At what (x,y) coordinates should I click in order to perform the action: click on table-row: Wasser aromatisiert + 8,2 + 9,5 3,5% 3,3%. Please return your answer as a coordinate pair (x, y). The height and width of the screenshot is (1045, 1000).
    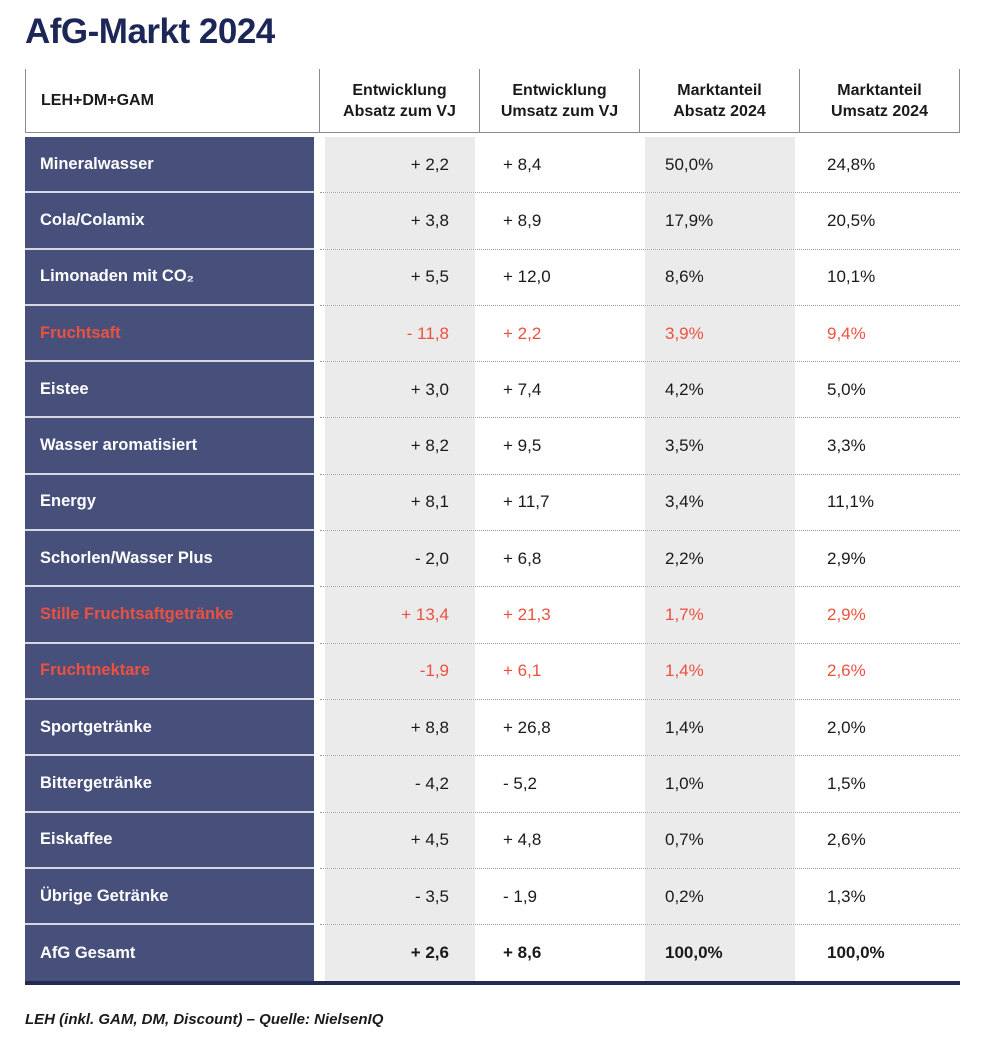
    Looking at the image, I should click on (492, 446).